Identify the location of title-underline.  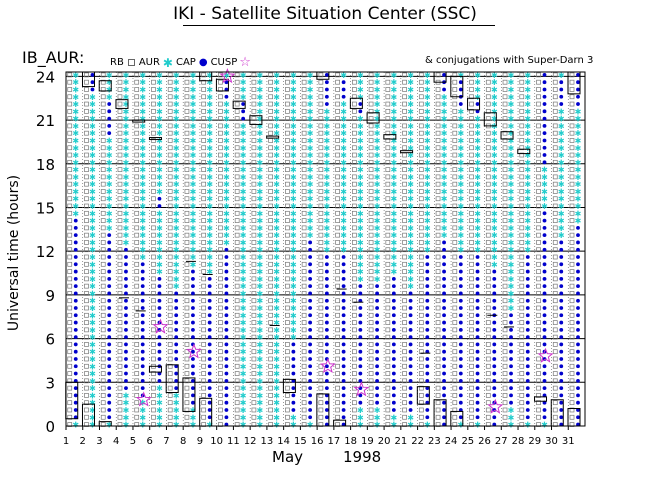
(339, 25).